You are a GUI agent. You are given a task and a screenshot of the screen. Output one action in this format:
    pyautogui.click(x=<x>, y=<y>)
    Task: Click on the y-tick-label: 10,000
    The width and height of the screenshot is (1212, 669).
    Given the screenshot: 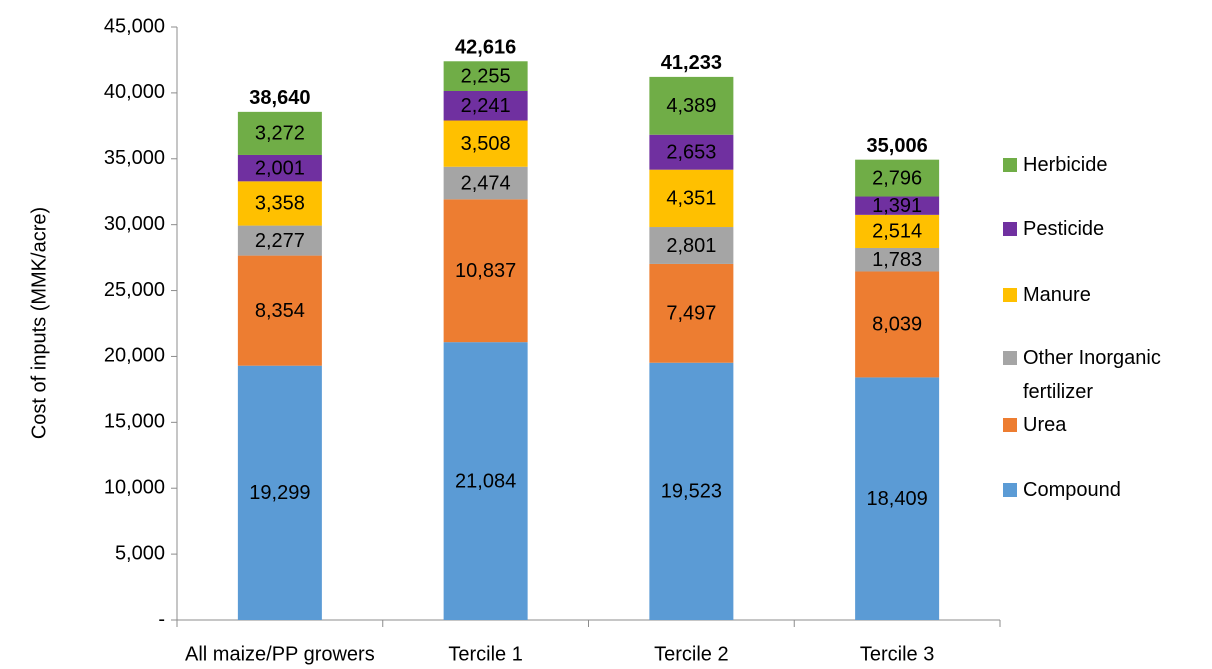 What is the action you would take?
    pyautogui.click(x=134, y=488)
    